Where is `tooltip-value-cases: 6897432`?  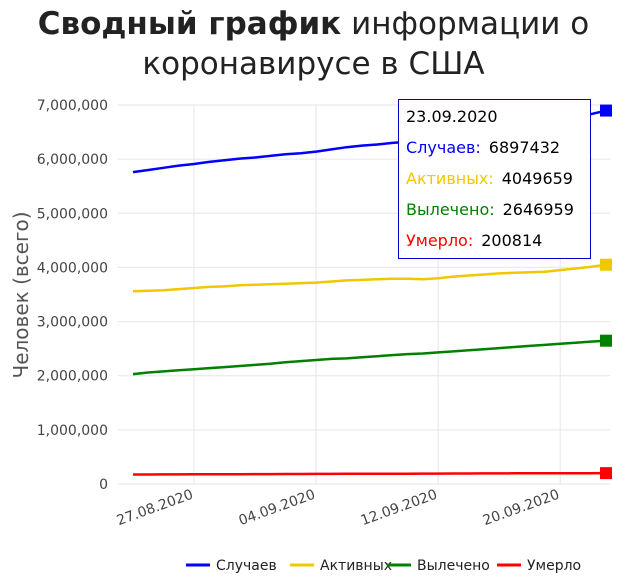
tooltip-value-cases: 6897432 is located at coordinates (524, 147).